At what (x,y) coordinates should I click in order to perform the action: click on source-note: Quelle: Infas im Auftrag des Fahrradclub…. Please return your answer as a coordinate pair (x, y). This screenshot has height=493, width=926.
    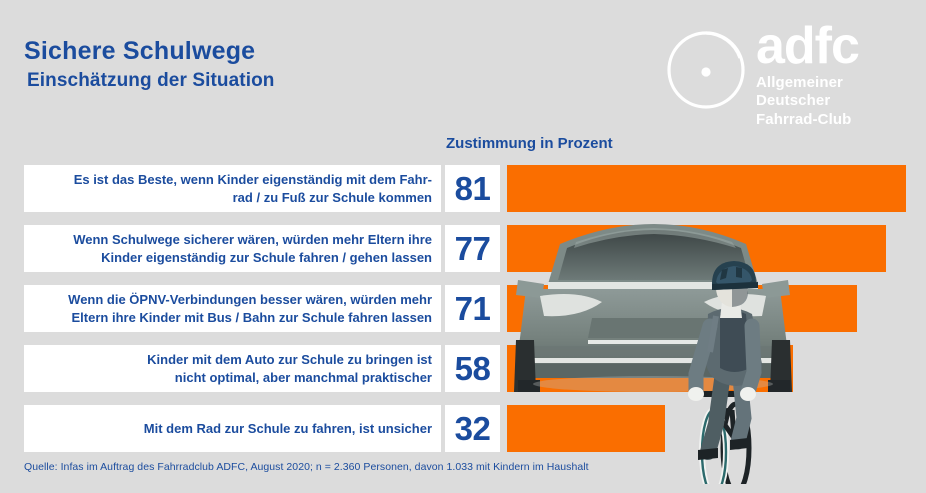
    Looking at the image, I should click on (306, 467).